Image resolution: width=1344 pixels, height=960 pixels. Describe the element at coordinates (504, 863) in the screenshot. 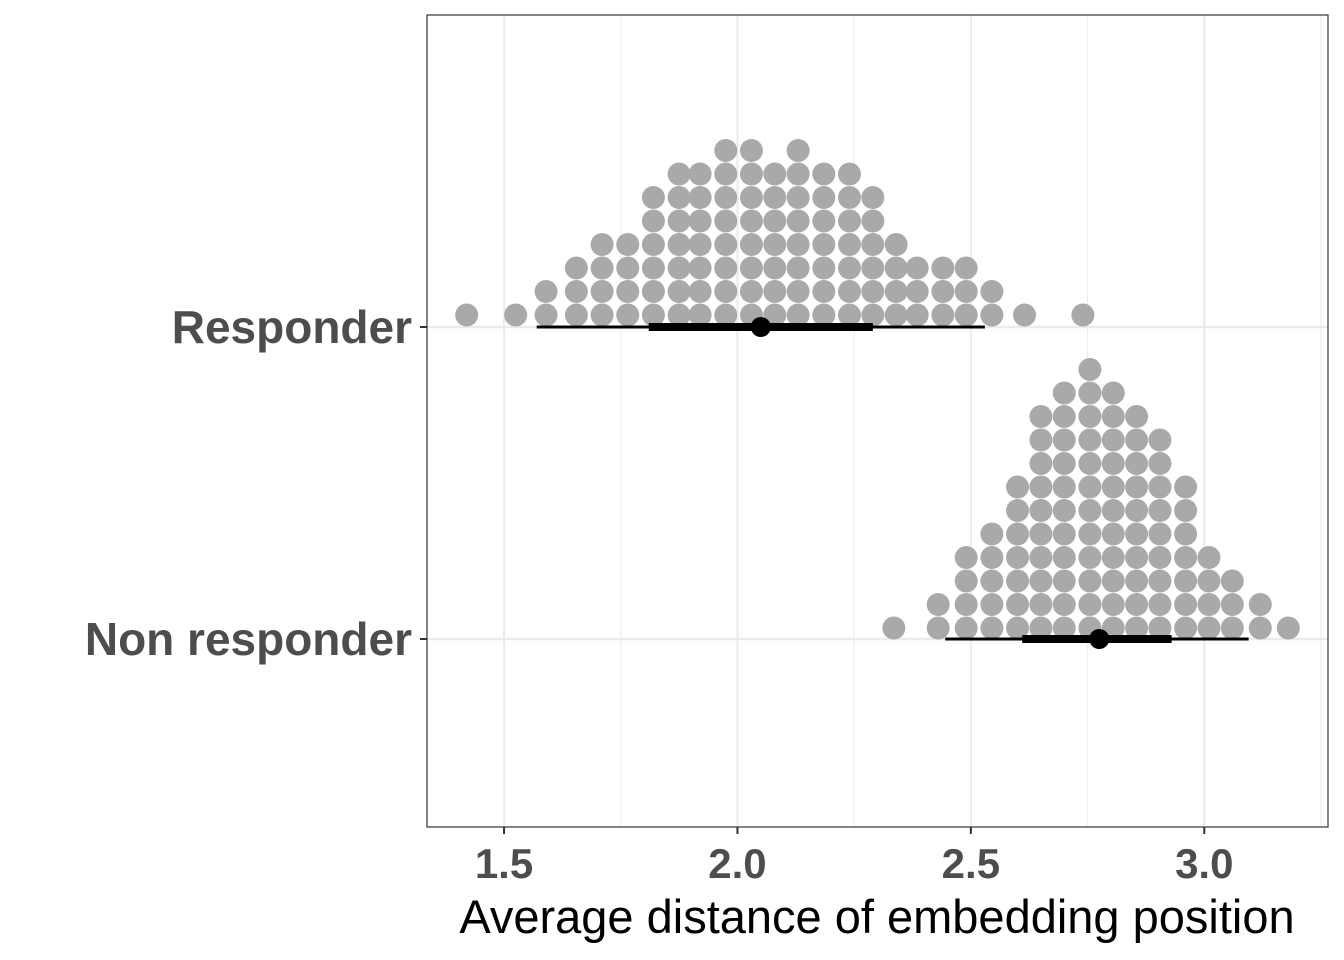

I see `x-tick-label: 1.5` at that location.